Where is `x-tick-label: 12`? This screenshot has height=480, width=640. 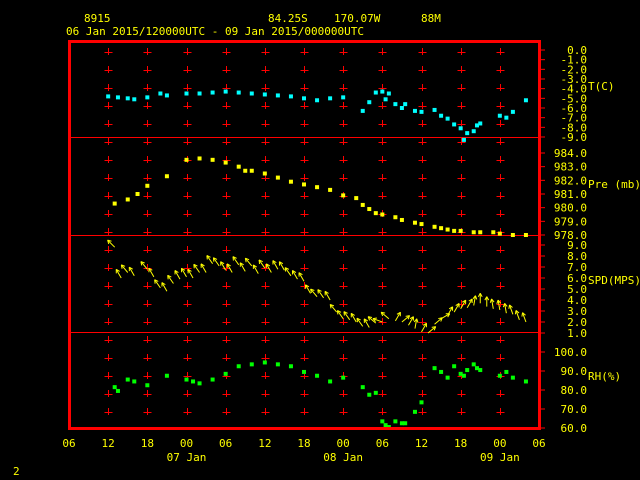 x-tick-label: 12 is located at coordinates (264, 443).